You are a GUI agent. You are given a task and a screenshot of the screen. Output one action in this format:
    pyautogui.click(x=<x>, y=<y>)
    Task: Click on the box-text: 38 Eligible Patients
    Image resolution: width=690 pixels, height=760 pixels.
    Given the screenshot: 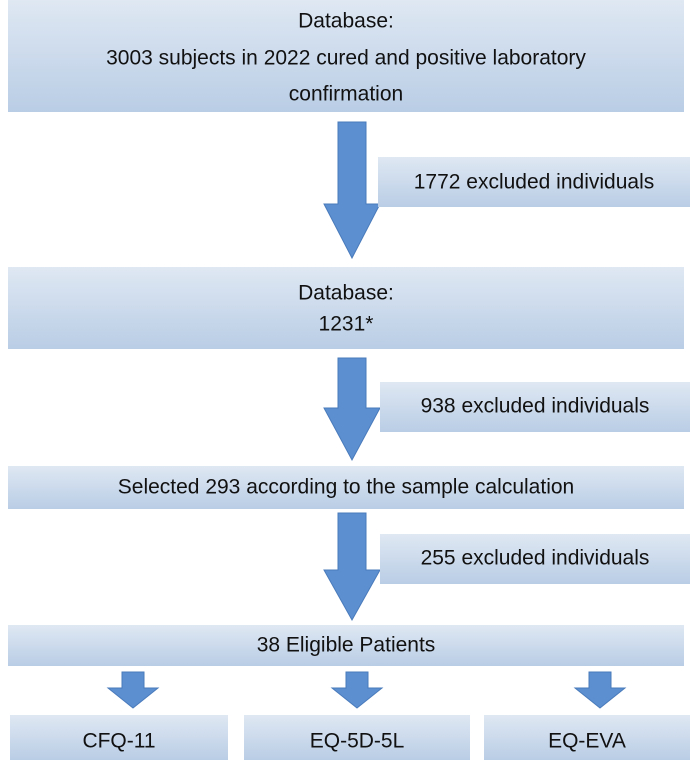 What is the action you would take?
    pyautogui.click(x=346, y=645)
    